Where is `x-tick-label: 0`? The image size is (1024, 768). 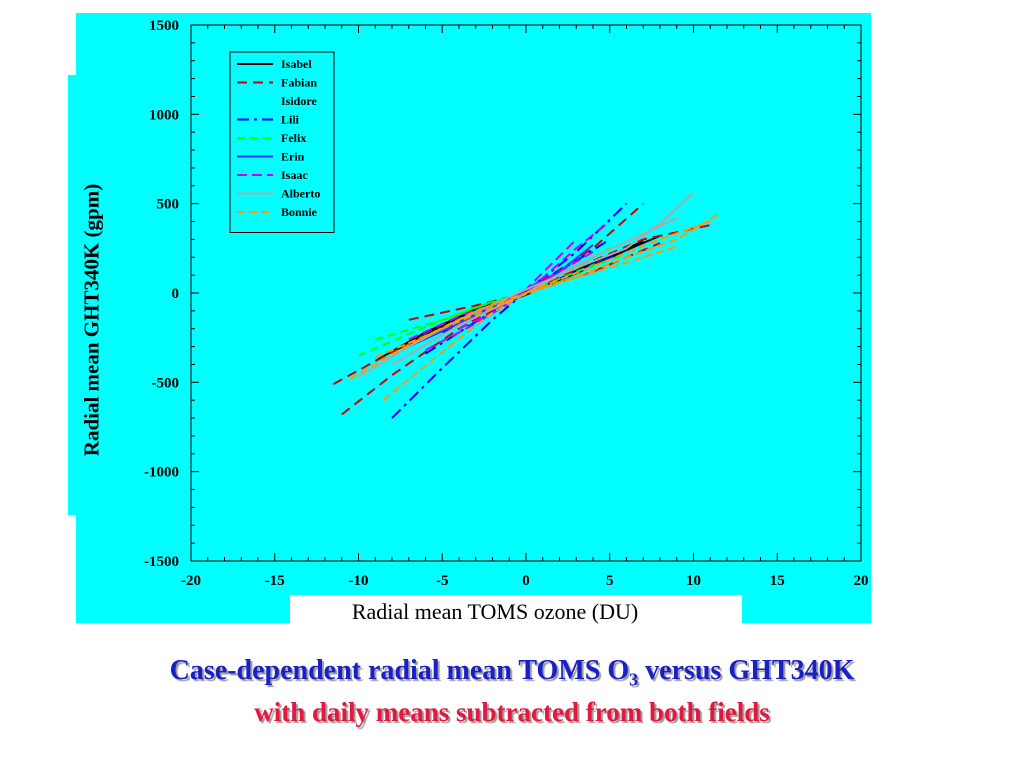 x-tick-label: 0 is located at coordinates (526, 581).